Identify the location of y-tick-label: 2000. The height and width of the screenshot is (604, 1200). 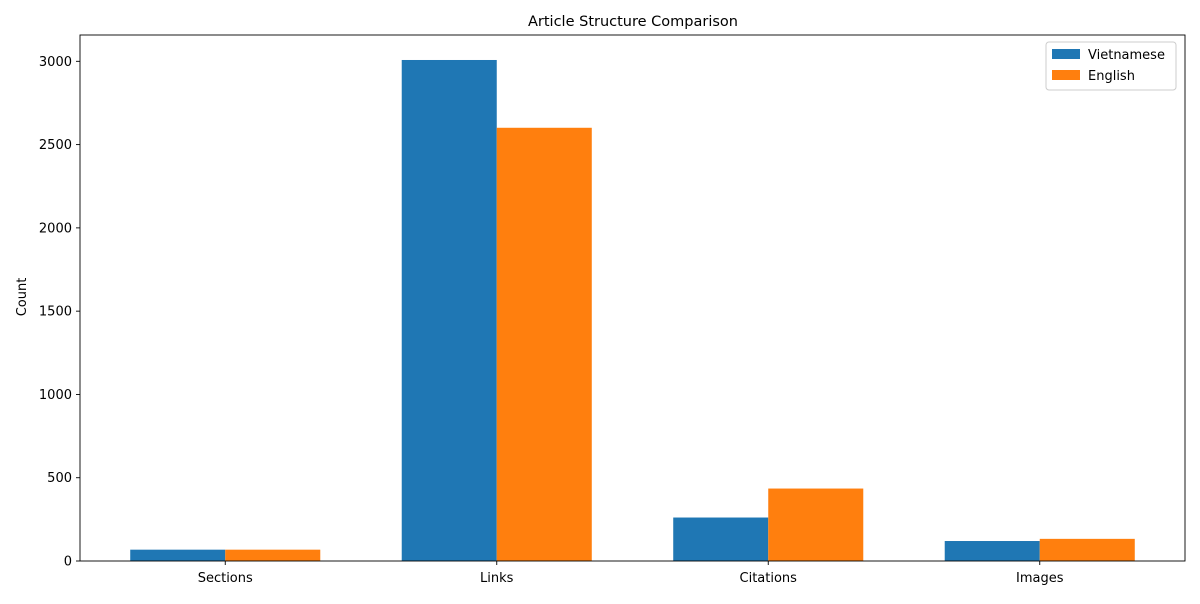
(55, 228).